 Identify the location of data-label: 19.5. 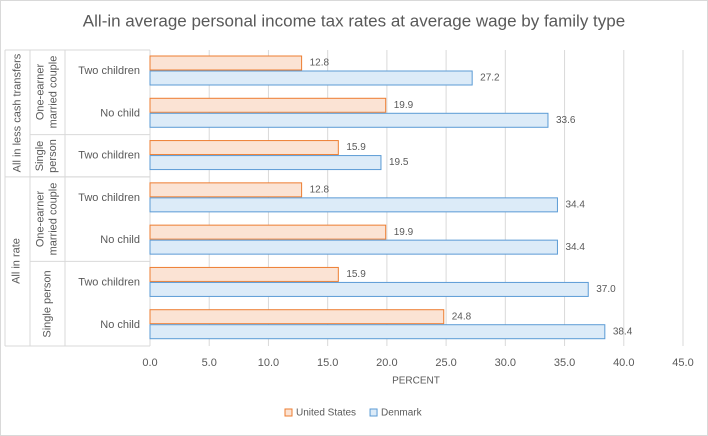
(399, 162).